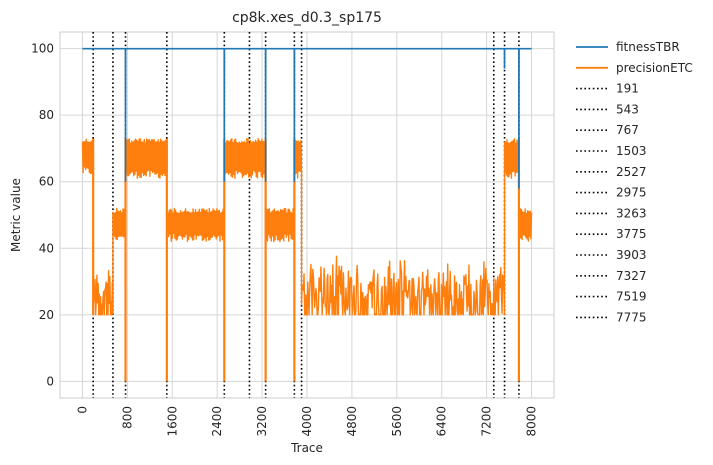 The image size is (713, 465). What do you see at coordinates (532, 421) in the screenshot?
I see `x-tick-label: 8000` at bounding box center [532, 421].